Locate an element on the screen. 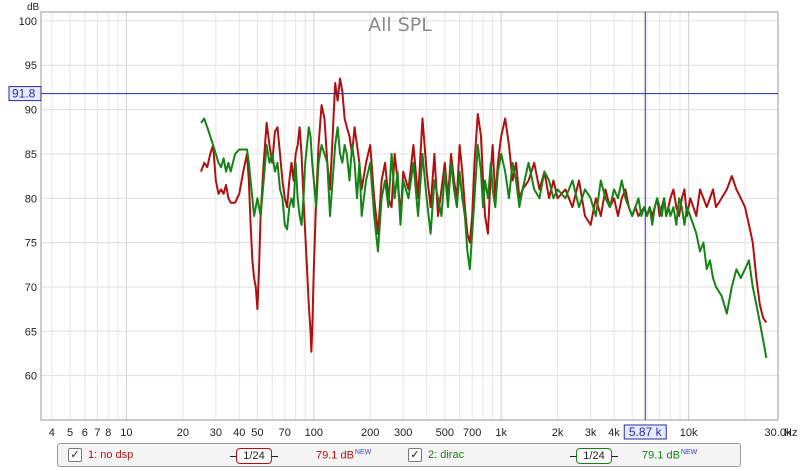  y-tick-label: 80 is located at coordinates (31, 199).